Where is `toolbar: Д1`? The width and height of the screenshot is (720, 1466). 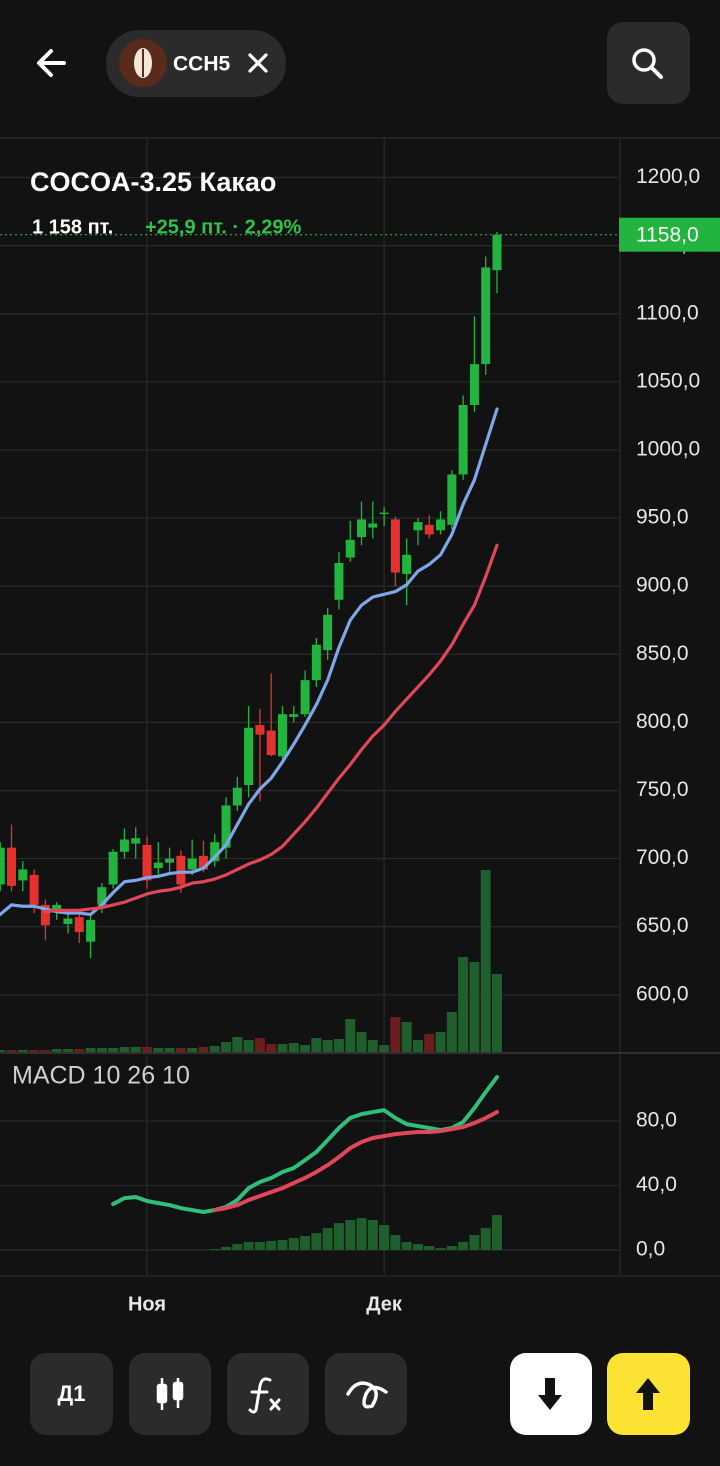
toolbar: Д1 is located at coordinates (360, 1394).